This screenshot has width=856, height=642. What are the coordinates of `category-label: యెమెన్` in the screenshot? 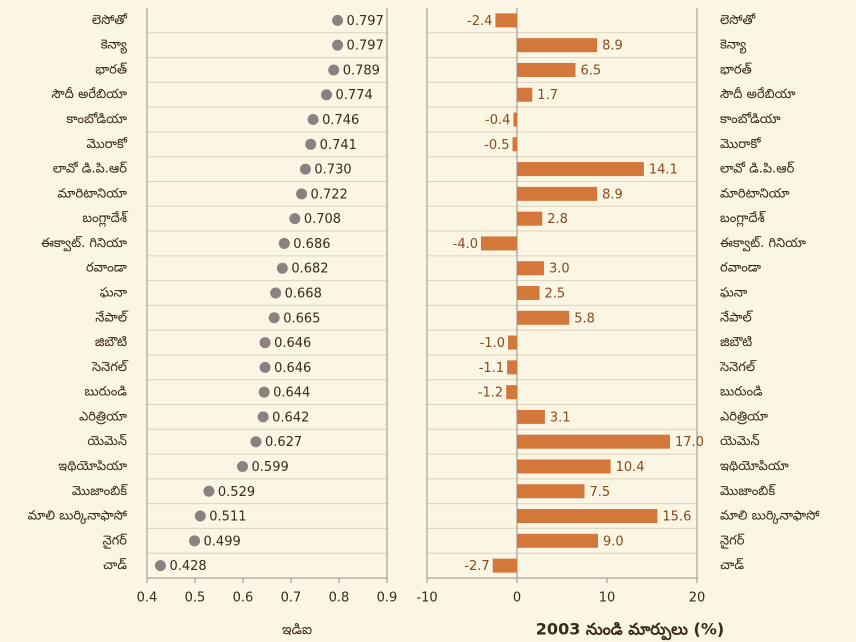 It's located at (740, 441).